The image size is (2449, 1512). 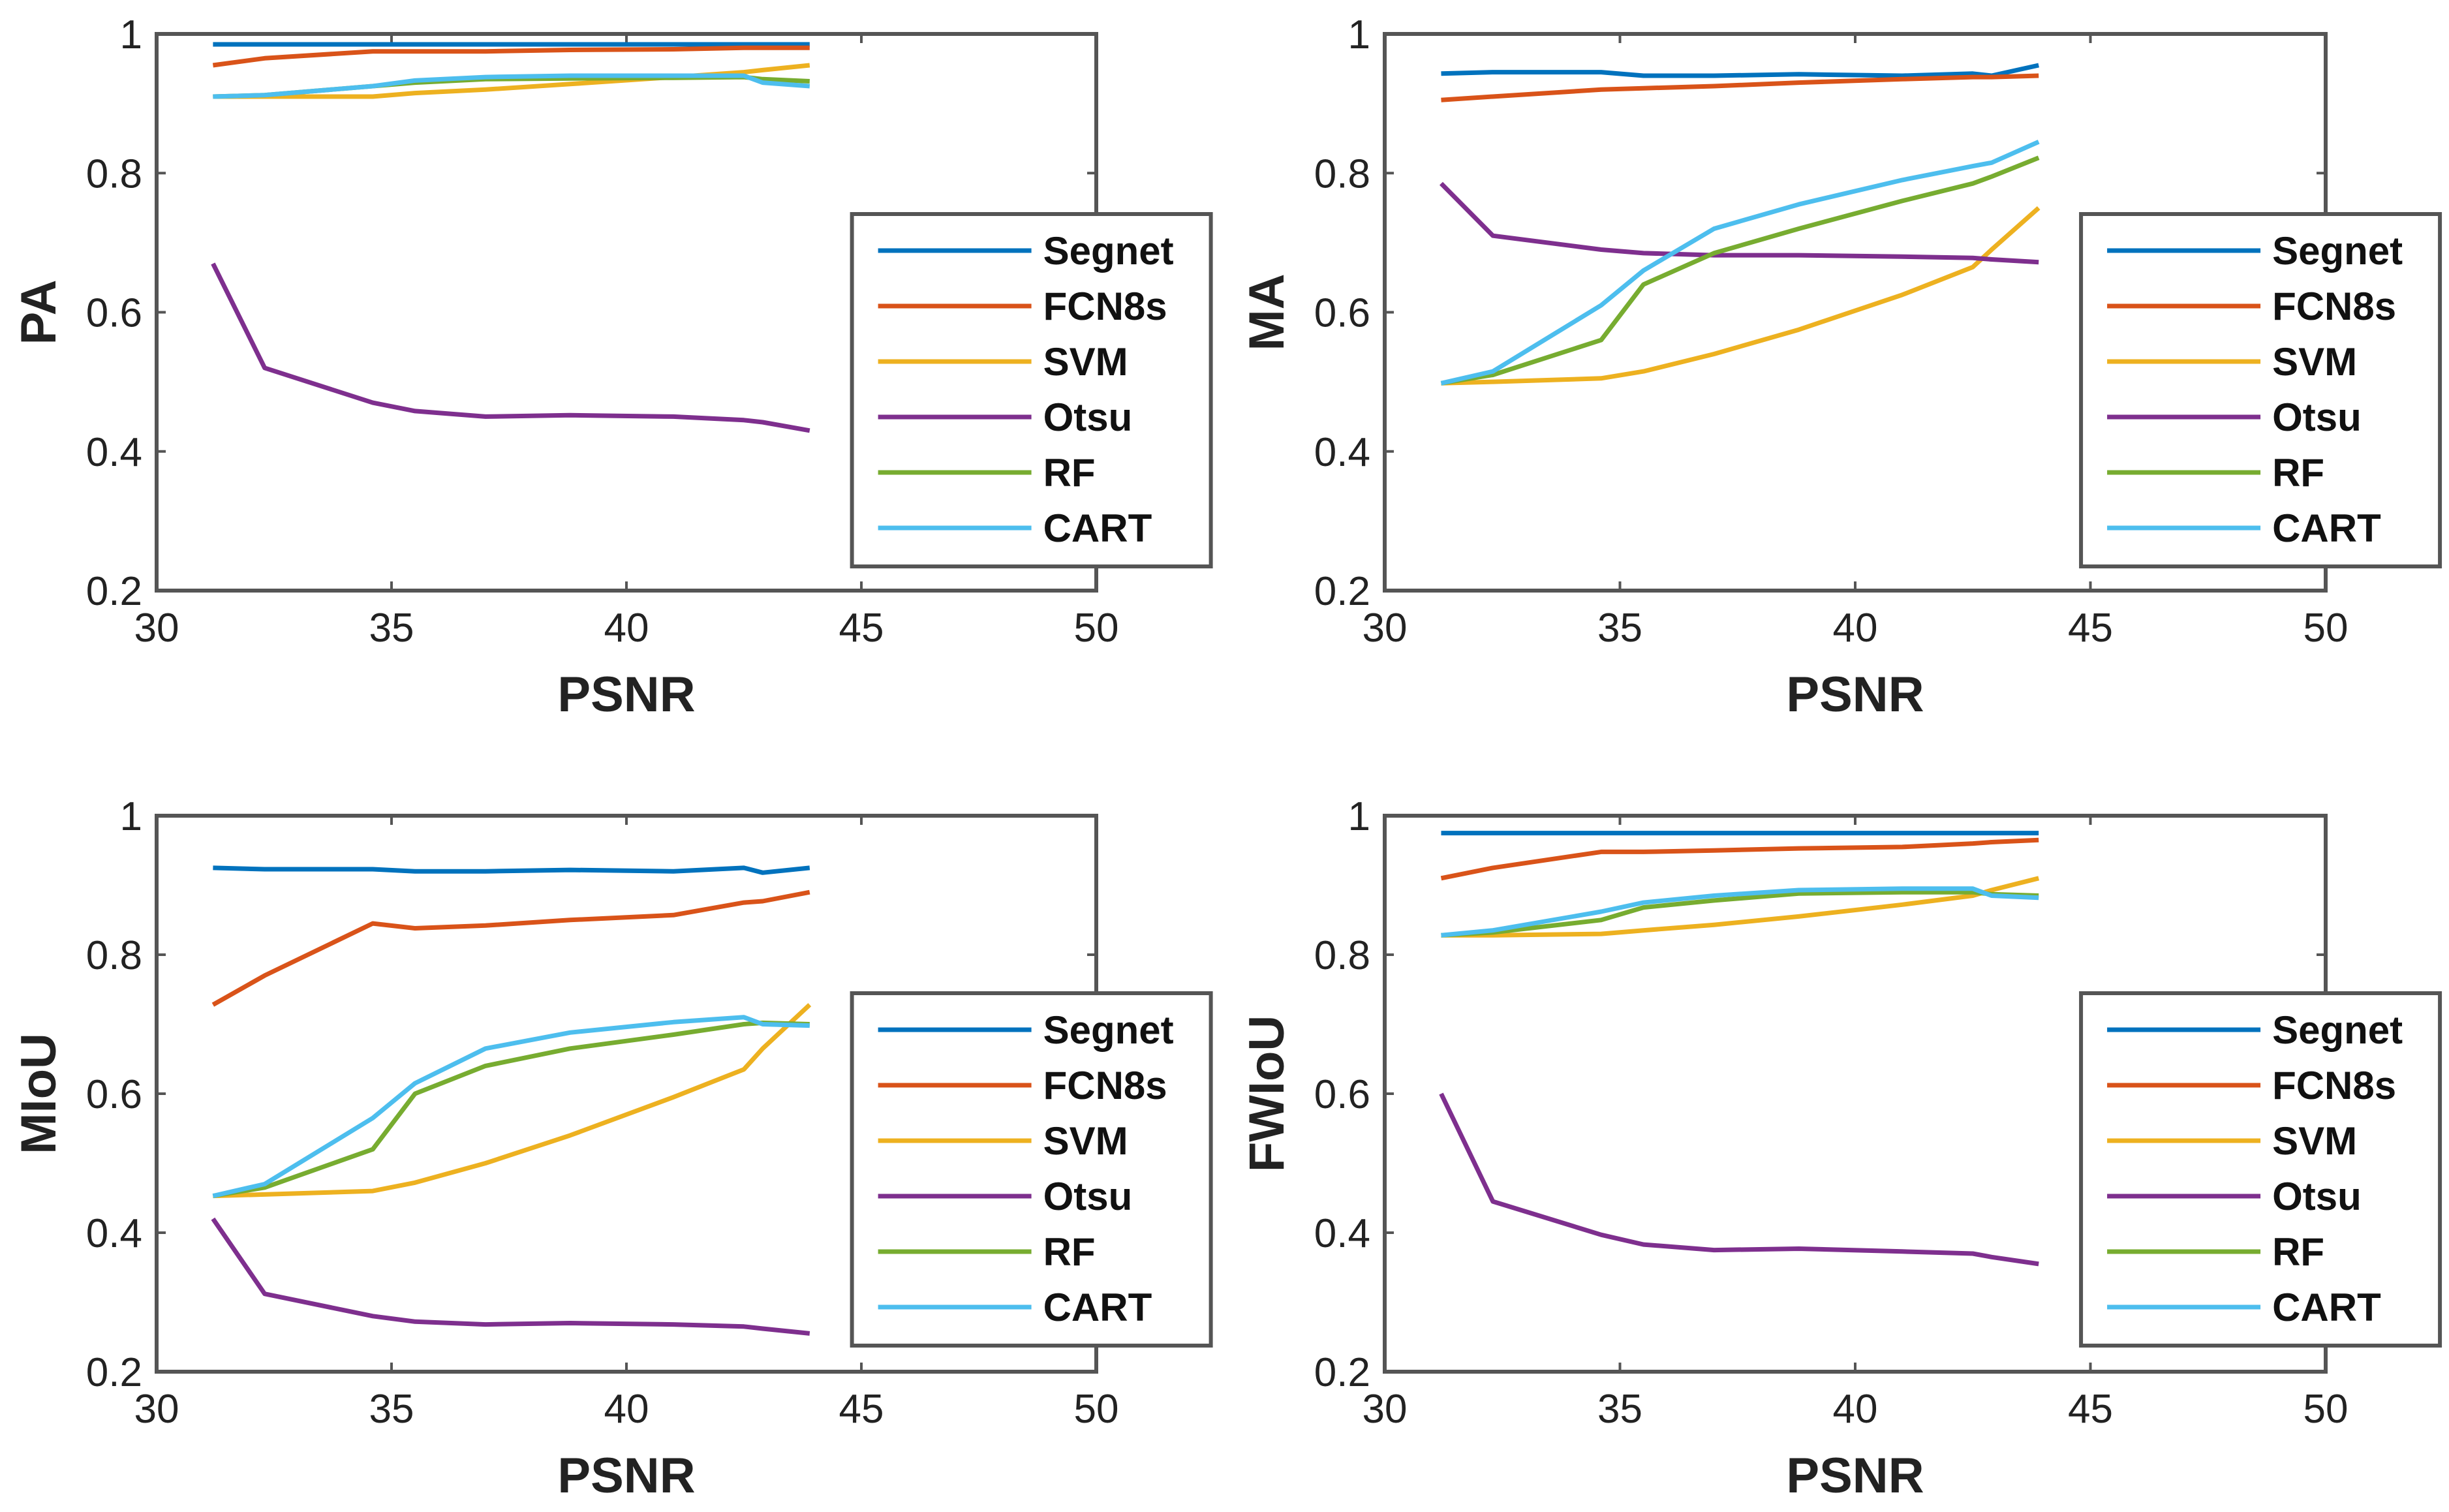 I want to click on y-axis-label: MA, so click(x=1267, y=311).